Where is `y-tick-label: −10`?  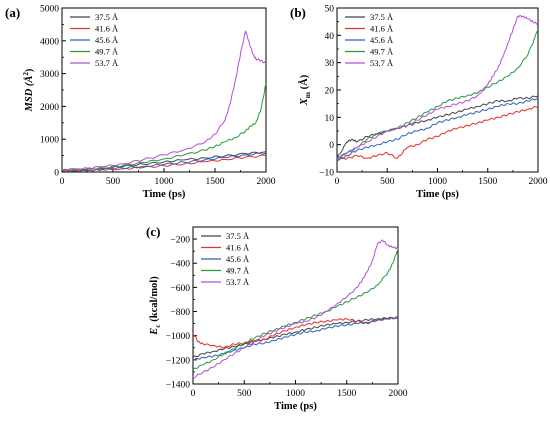 y-tick-label: −10 is located at coordinates (326, 174).